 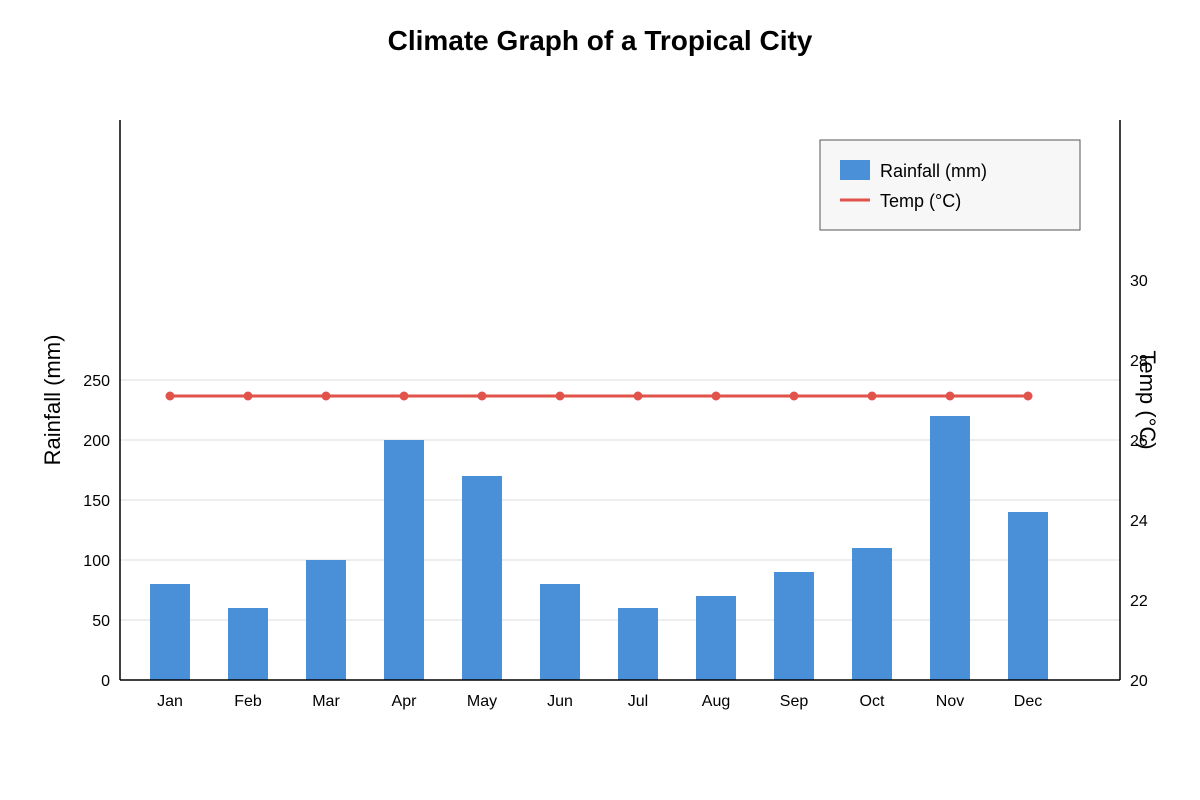 What do you see at coordinates (560, 701) in the screenshot?
I see `x-tick-label: Jun` at bounding box center [560, 701].